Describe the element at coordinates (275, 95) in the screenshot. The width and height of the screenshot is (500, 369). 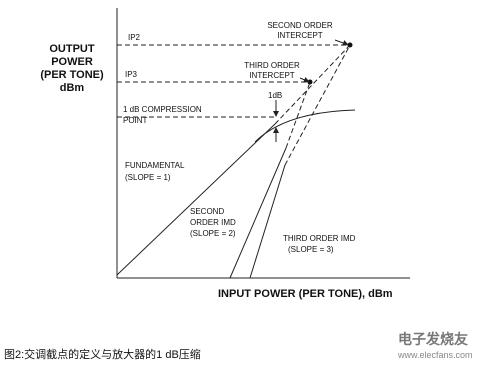
I see `label: 1dB` at that location.